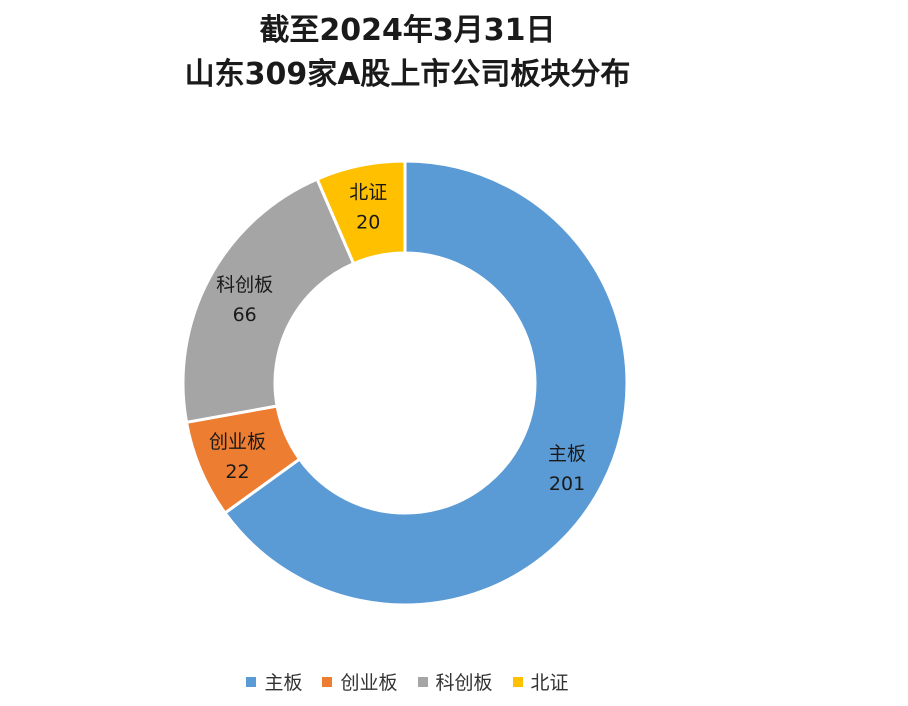  I want to click on data-label-value-北证: 20, so click(368, 223).